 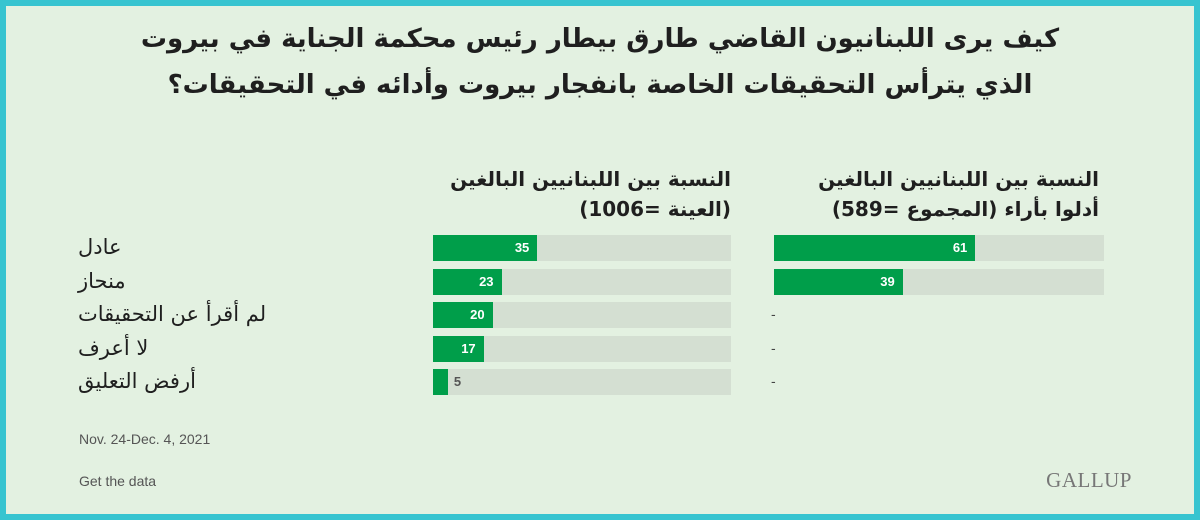 What do you see at coordinates (477, 314) in the screenshot?
I see `bar-value-label: 20` at bounding box center [477, 314].